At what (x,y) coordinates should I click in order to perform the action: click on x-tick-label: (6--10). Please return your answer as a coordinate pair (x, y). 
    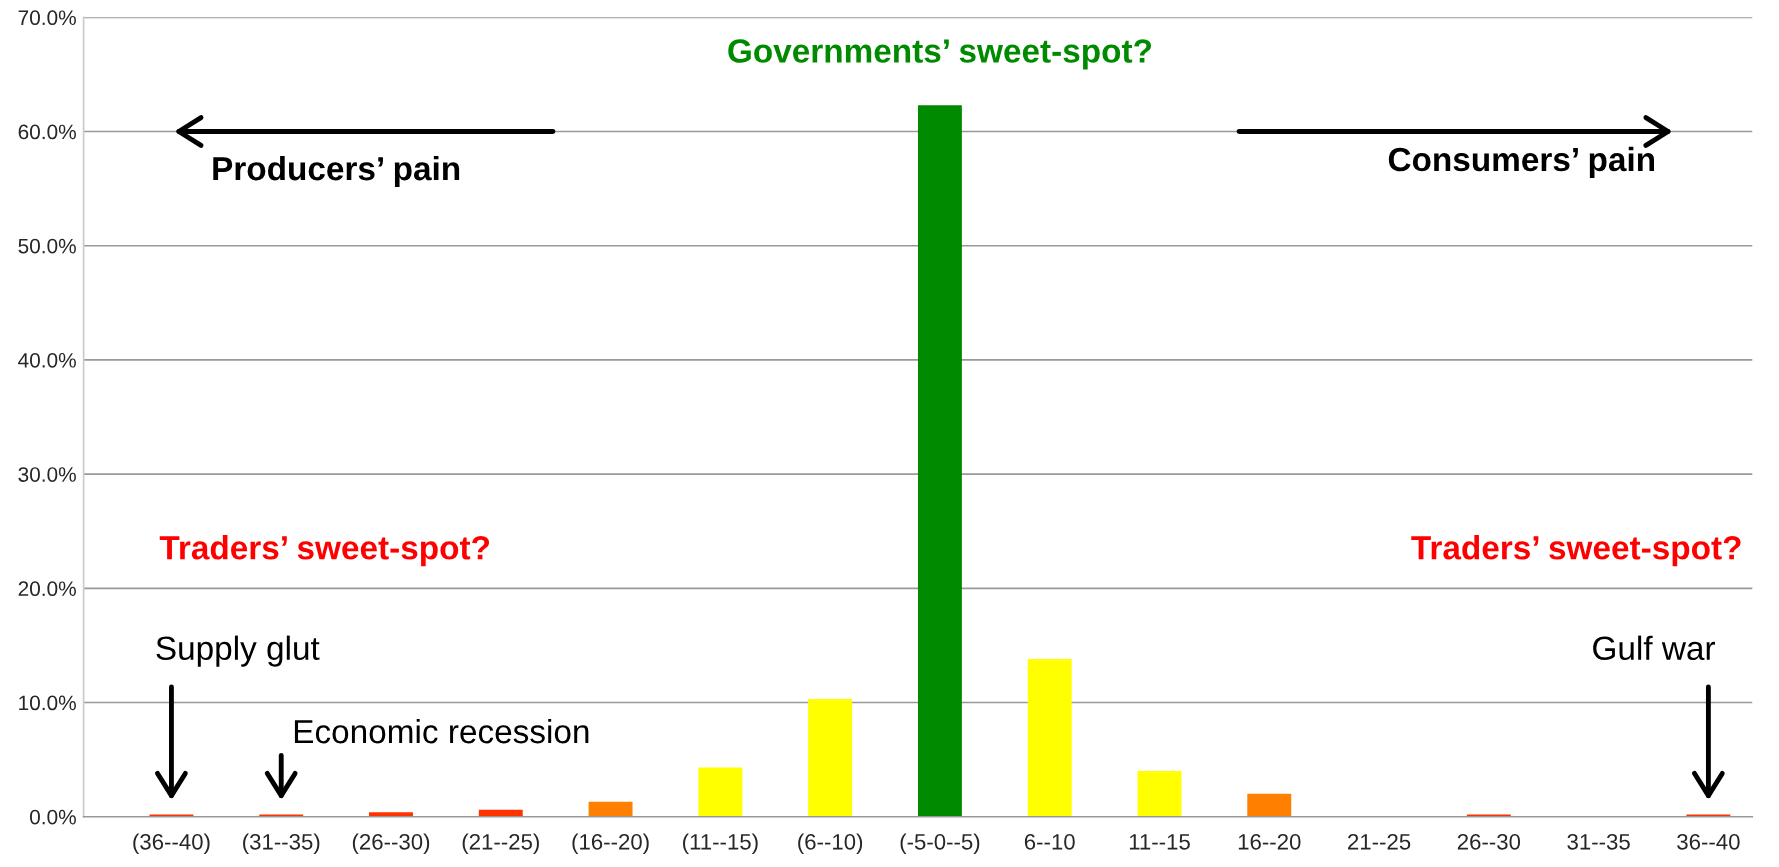
    Looking at the image, I should click on (830, 844).